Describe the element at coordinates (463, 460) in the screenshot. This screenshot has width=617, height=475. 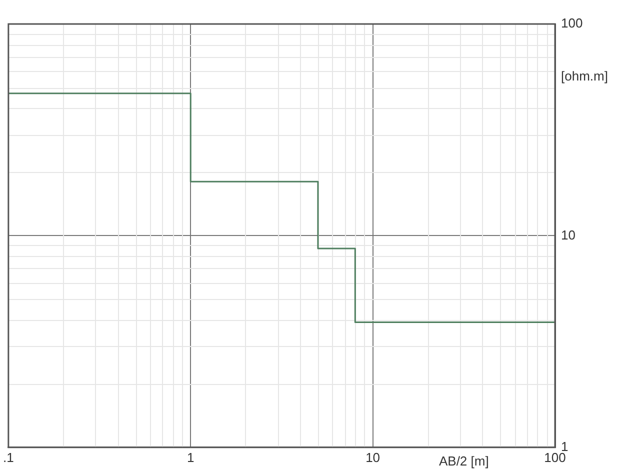
I see `x-axis-title: AB/2 [m]` at that location.